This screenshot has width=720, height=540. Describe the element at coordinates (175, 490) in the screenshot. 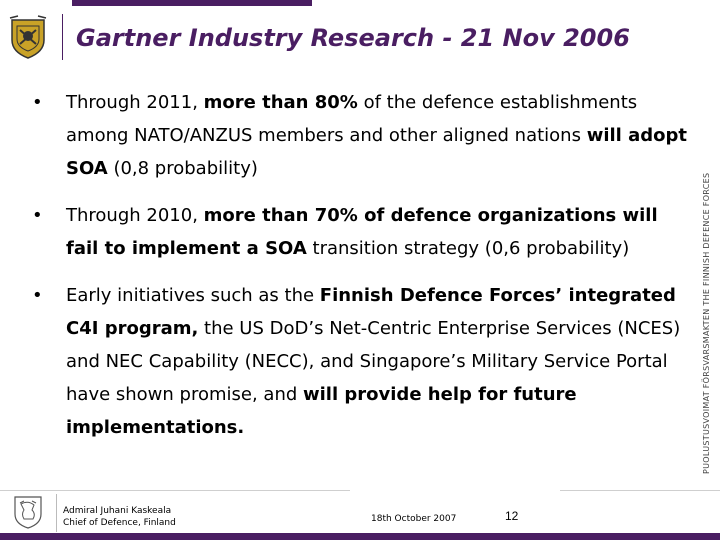

I see `footer-rule-left` at that location.